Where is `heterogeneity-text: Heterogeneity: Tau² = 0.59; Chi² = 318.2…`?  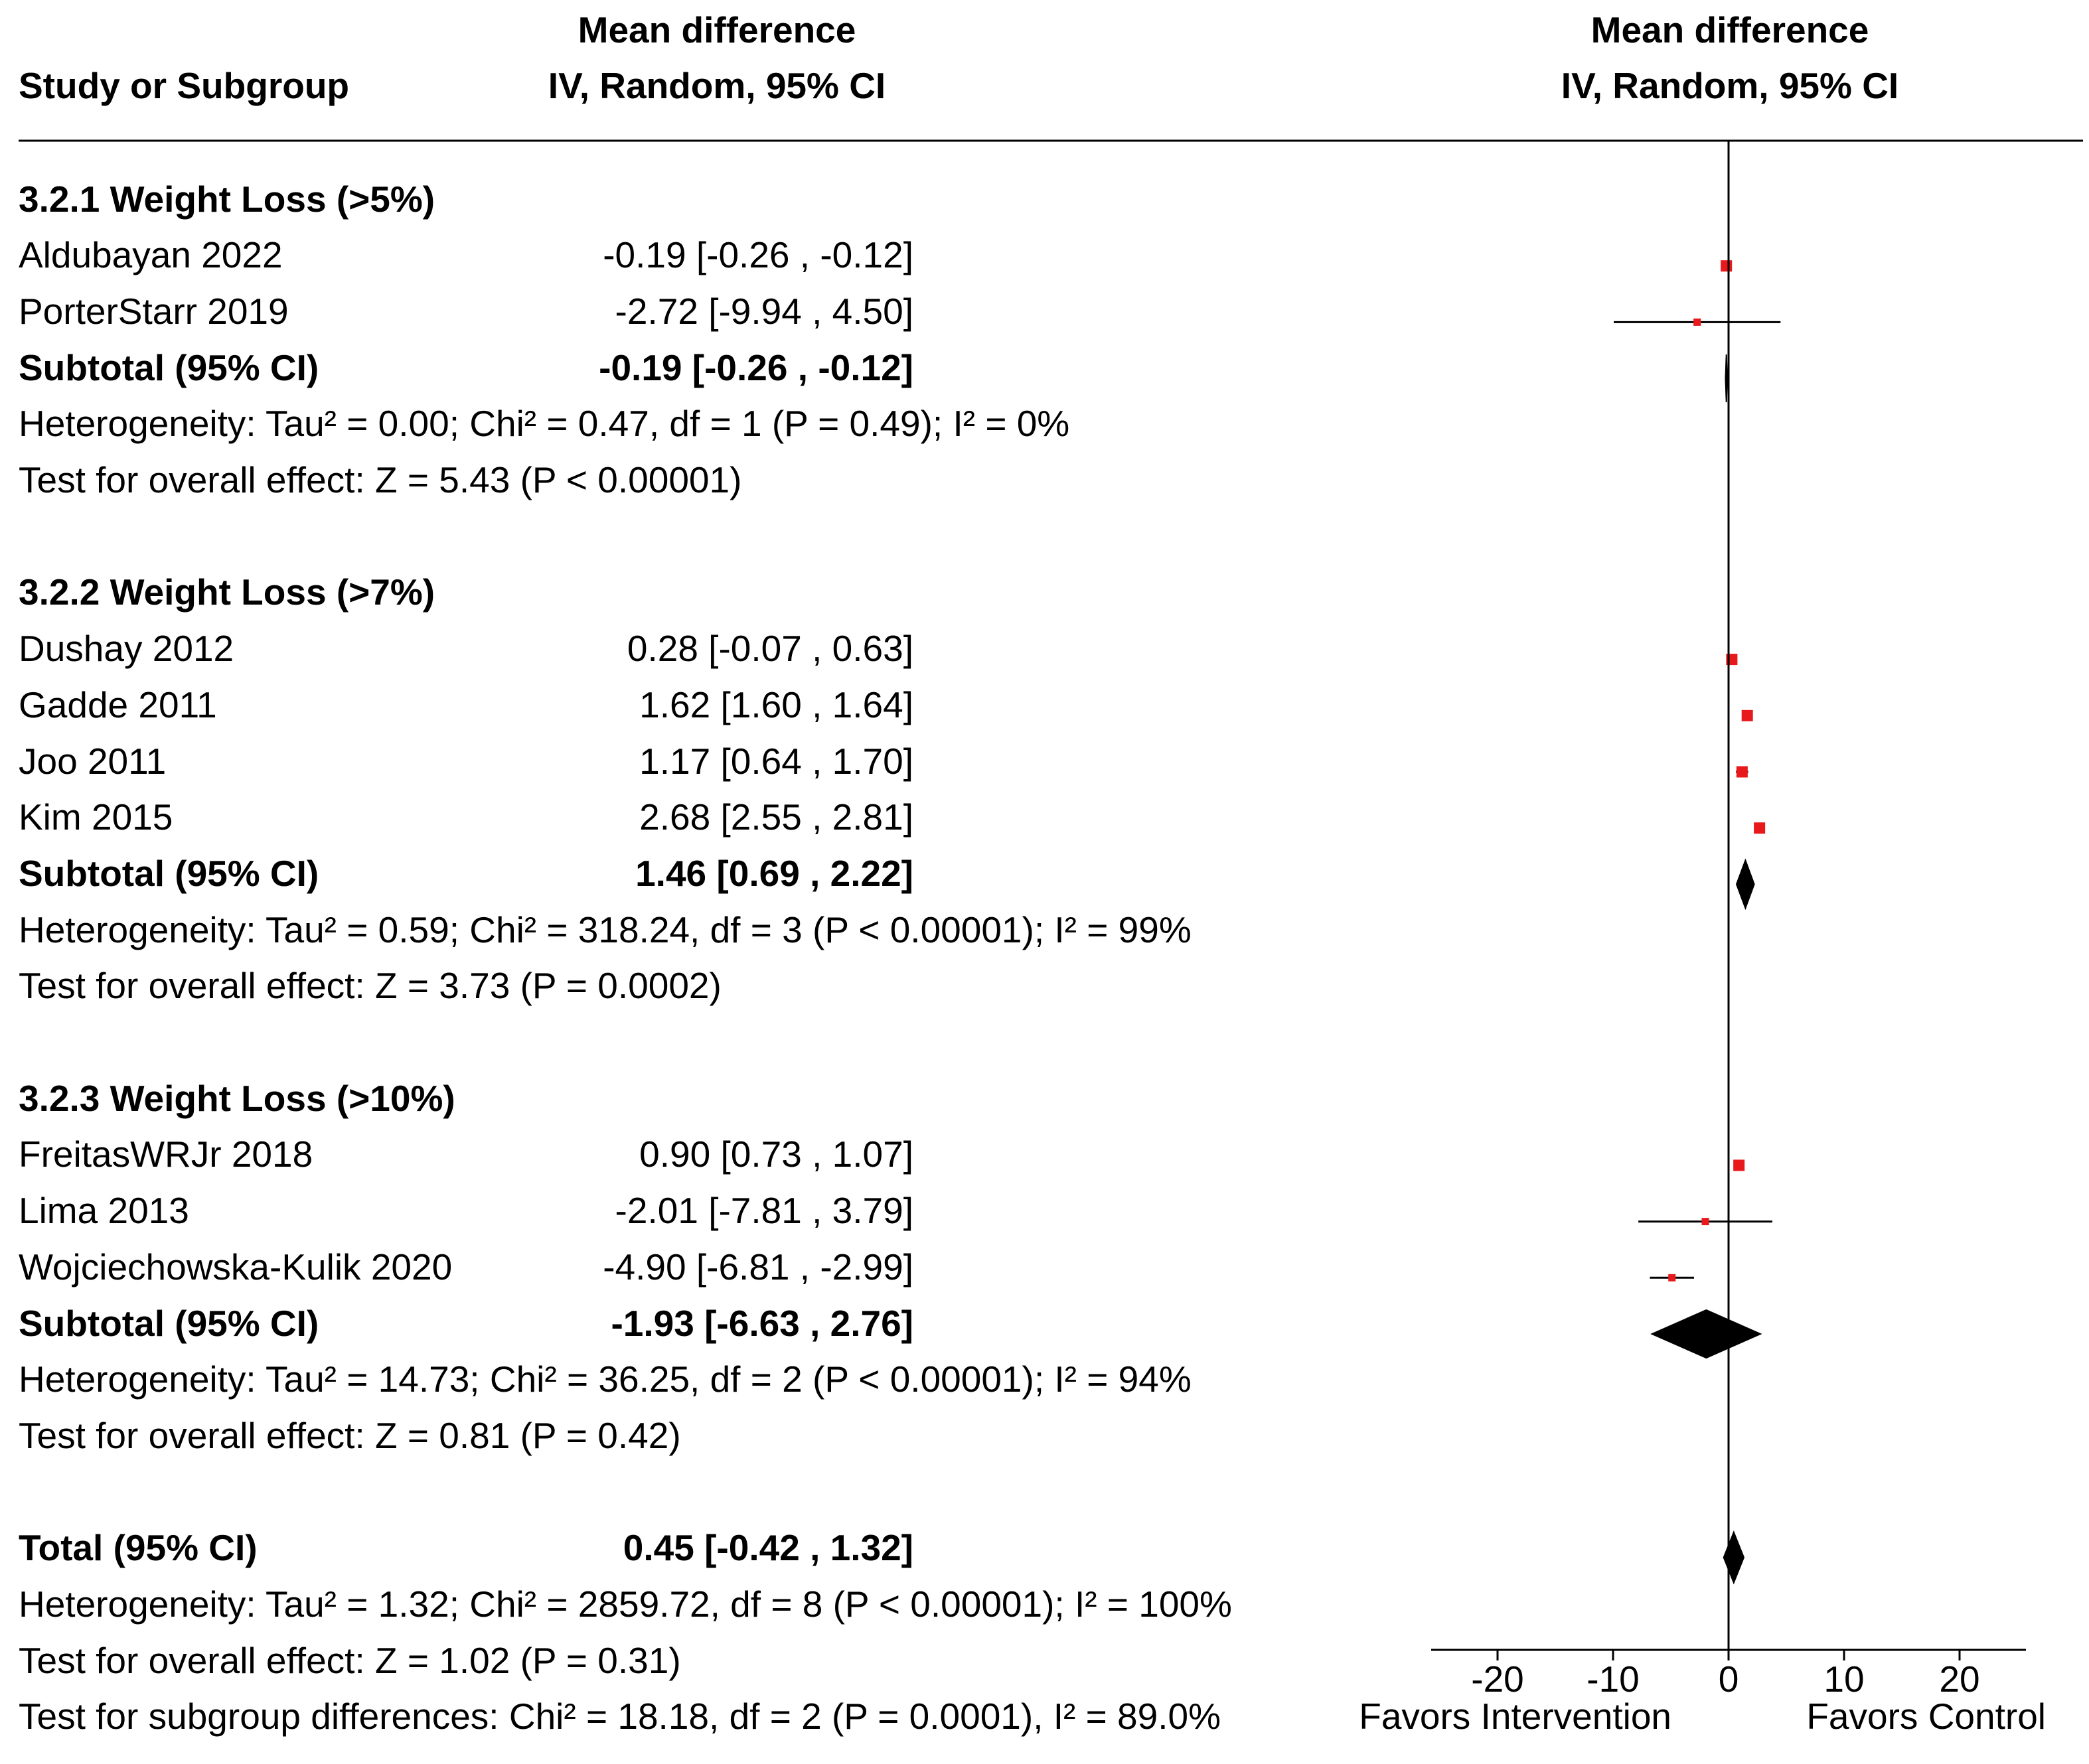
heterogeneity-text: Heterogeneity: Tau² = 0.59; Chi² = 318.2… is located at coordinates (605, 929).